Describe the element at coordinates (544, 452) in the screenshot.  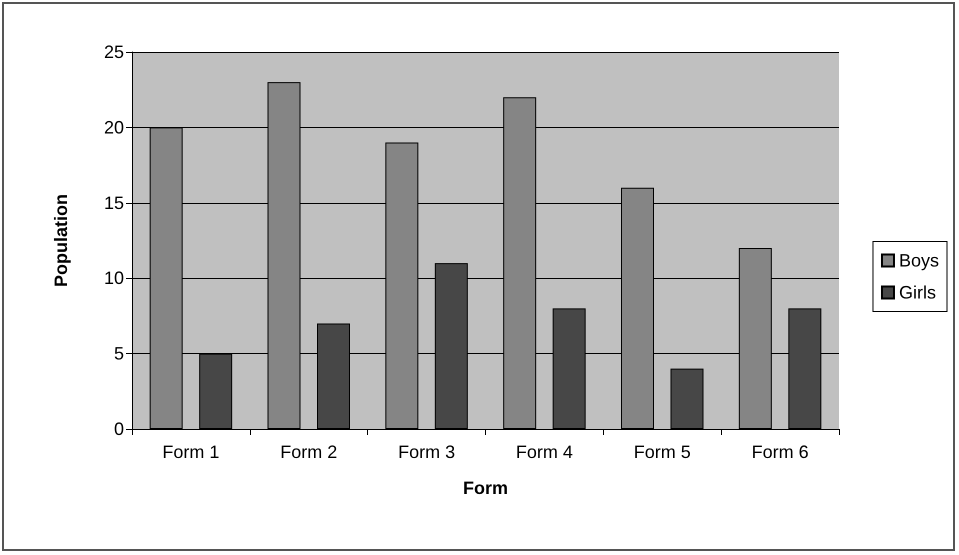
I see `x-tick-label: Form 4` at that location.